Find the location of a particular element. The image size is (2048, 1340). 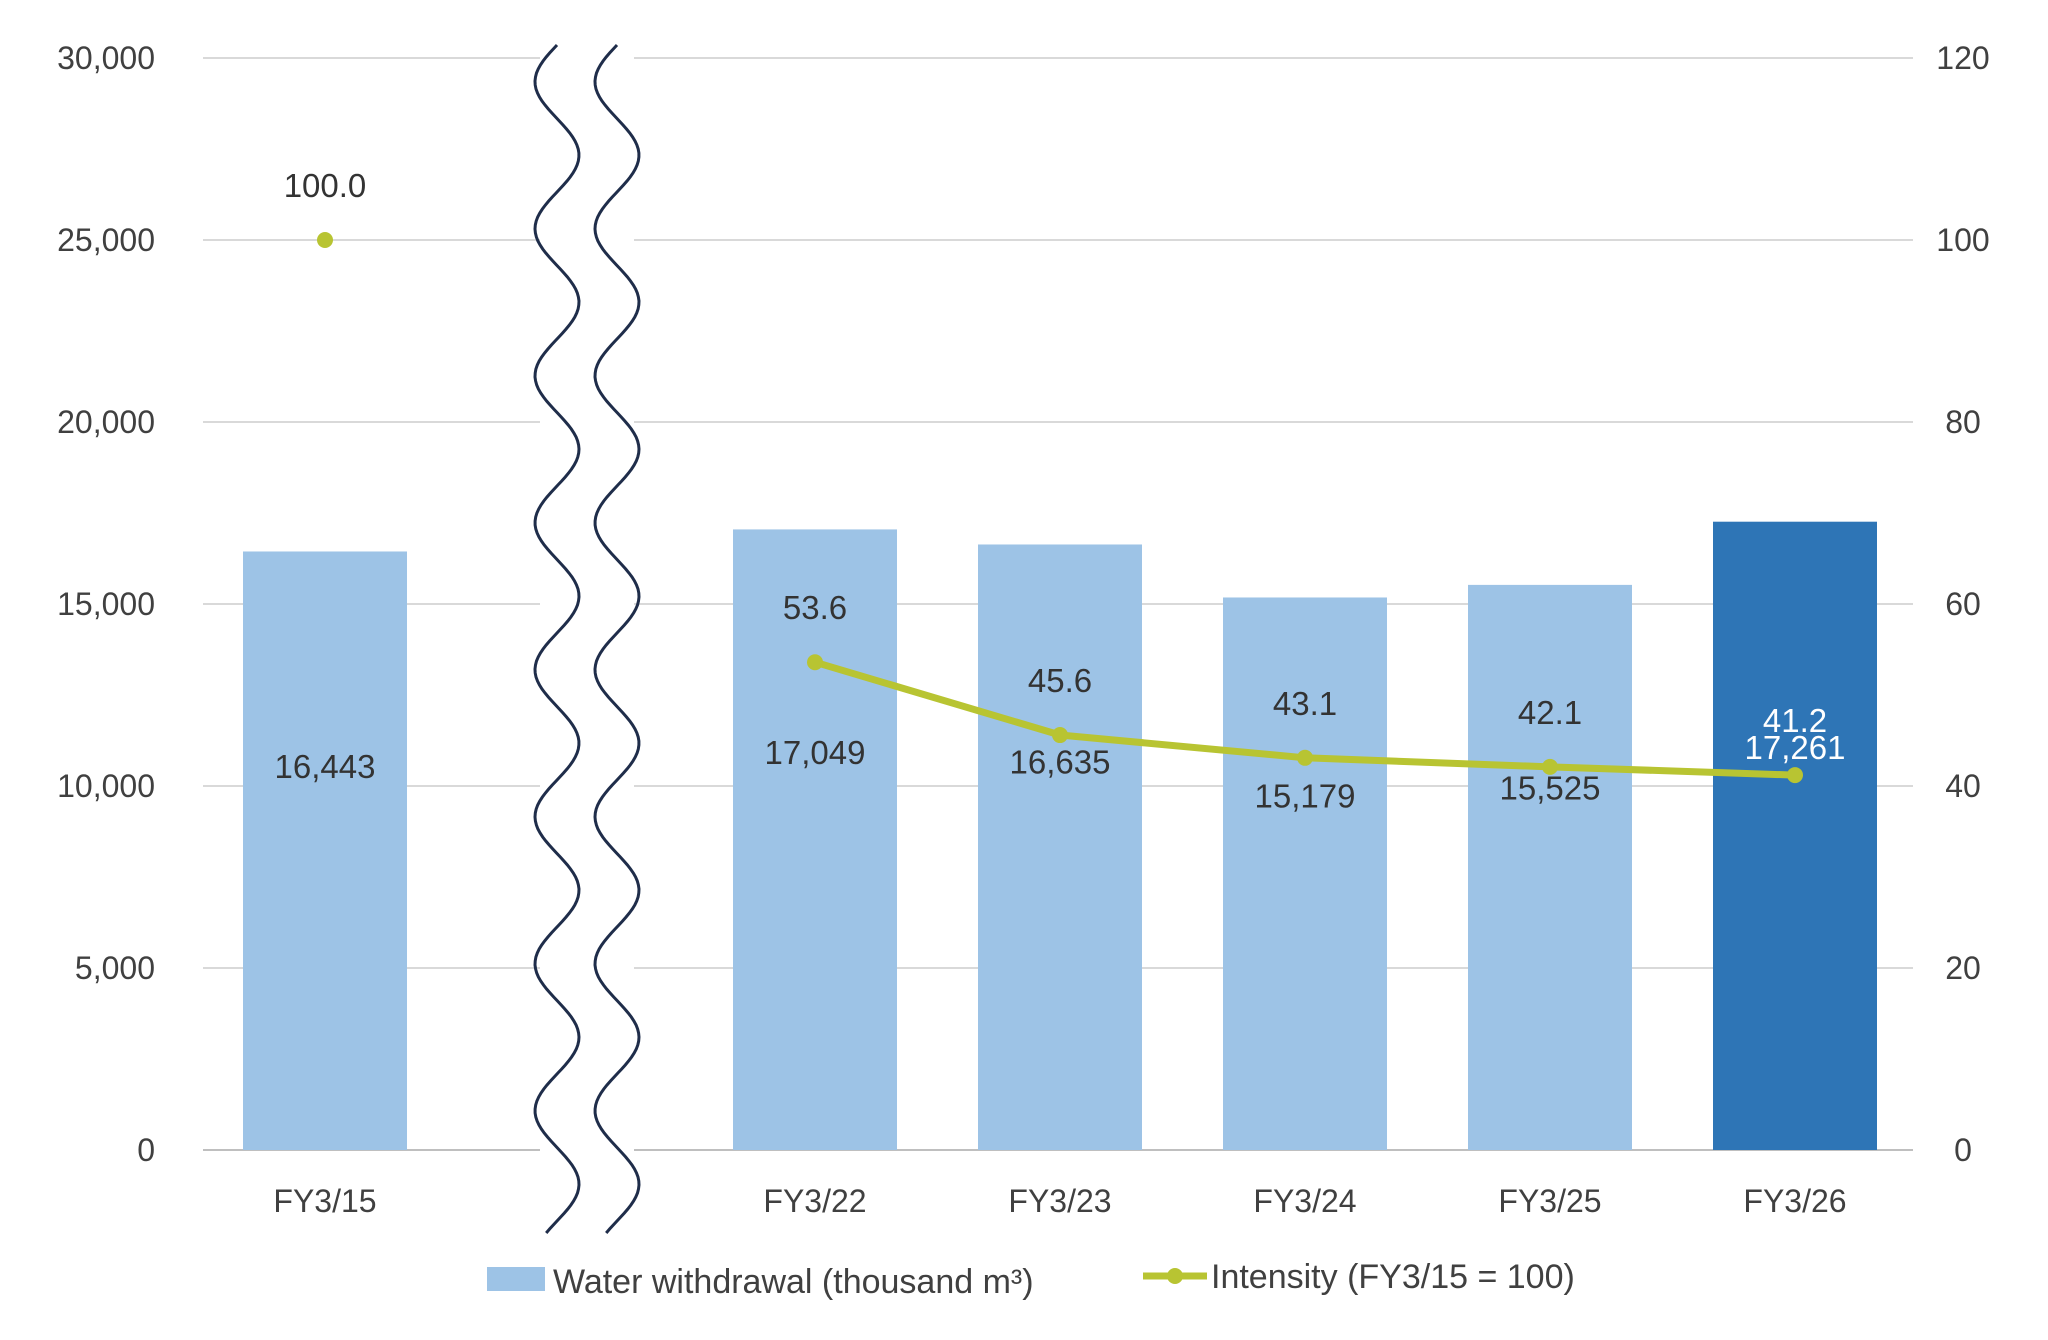

bar-value-label: 16,443 is located at coordinates (325, 766).